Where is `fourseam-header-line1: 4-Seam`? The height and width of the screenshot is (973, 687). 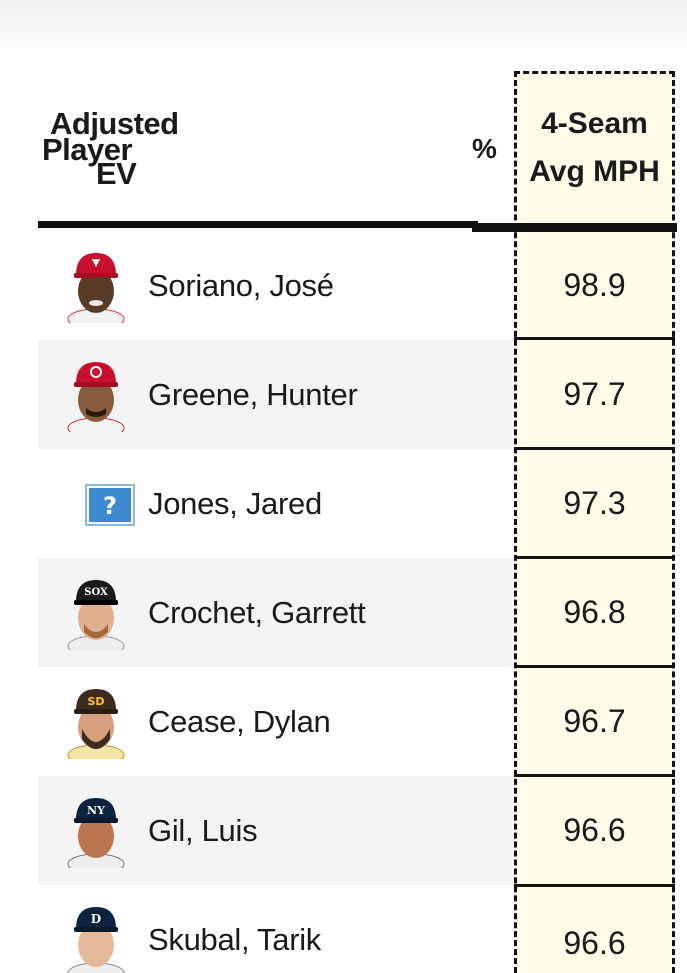 fourseam-header-line1: 4-Seam is located at coordinates (594, 123).